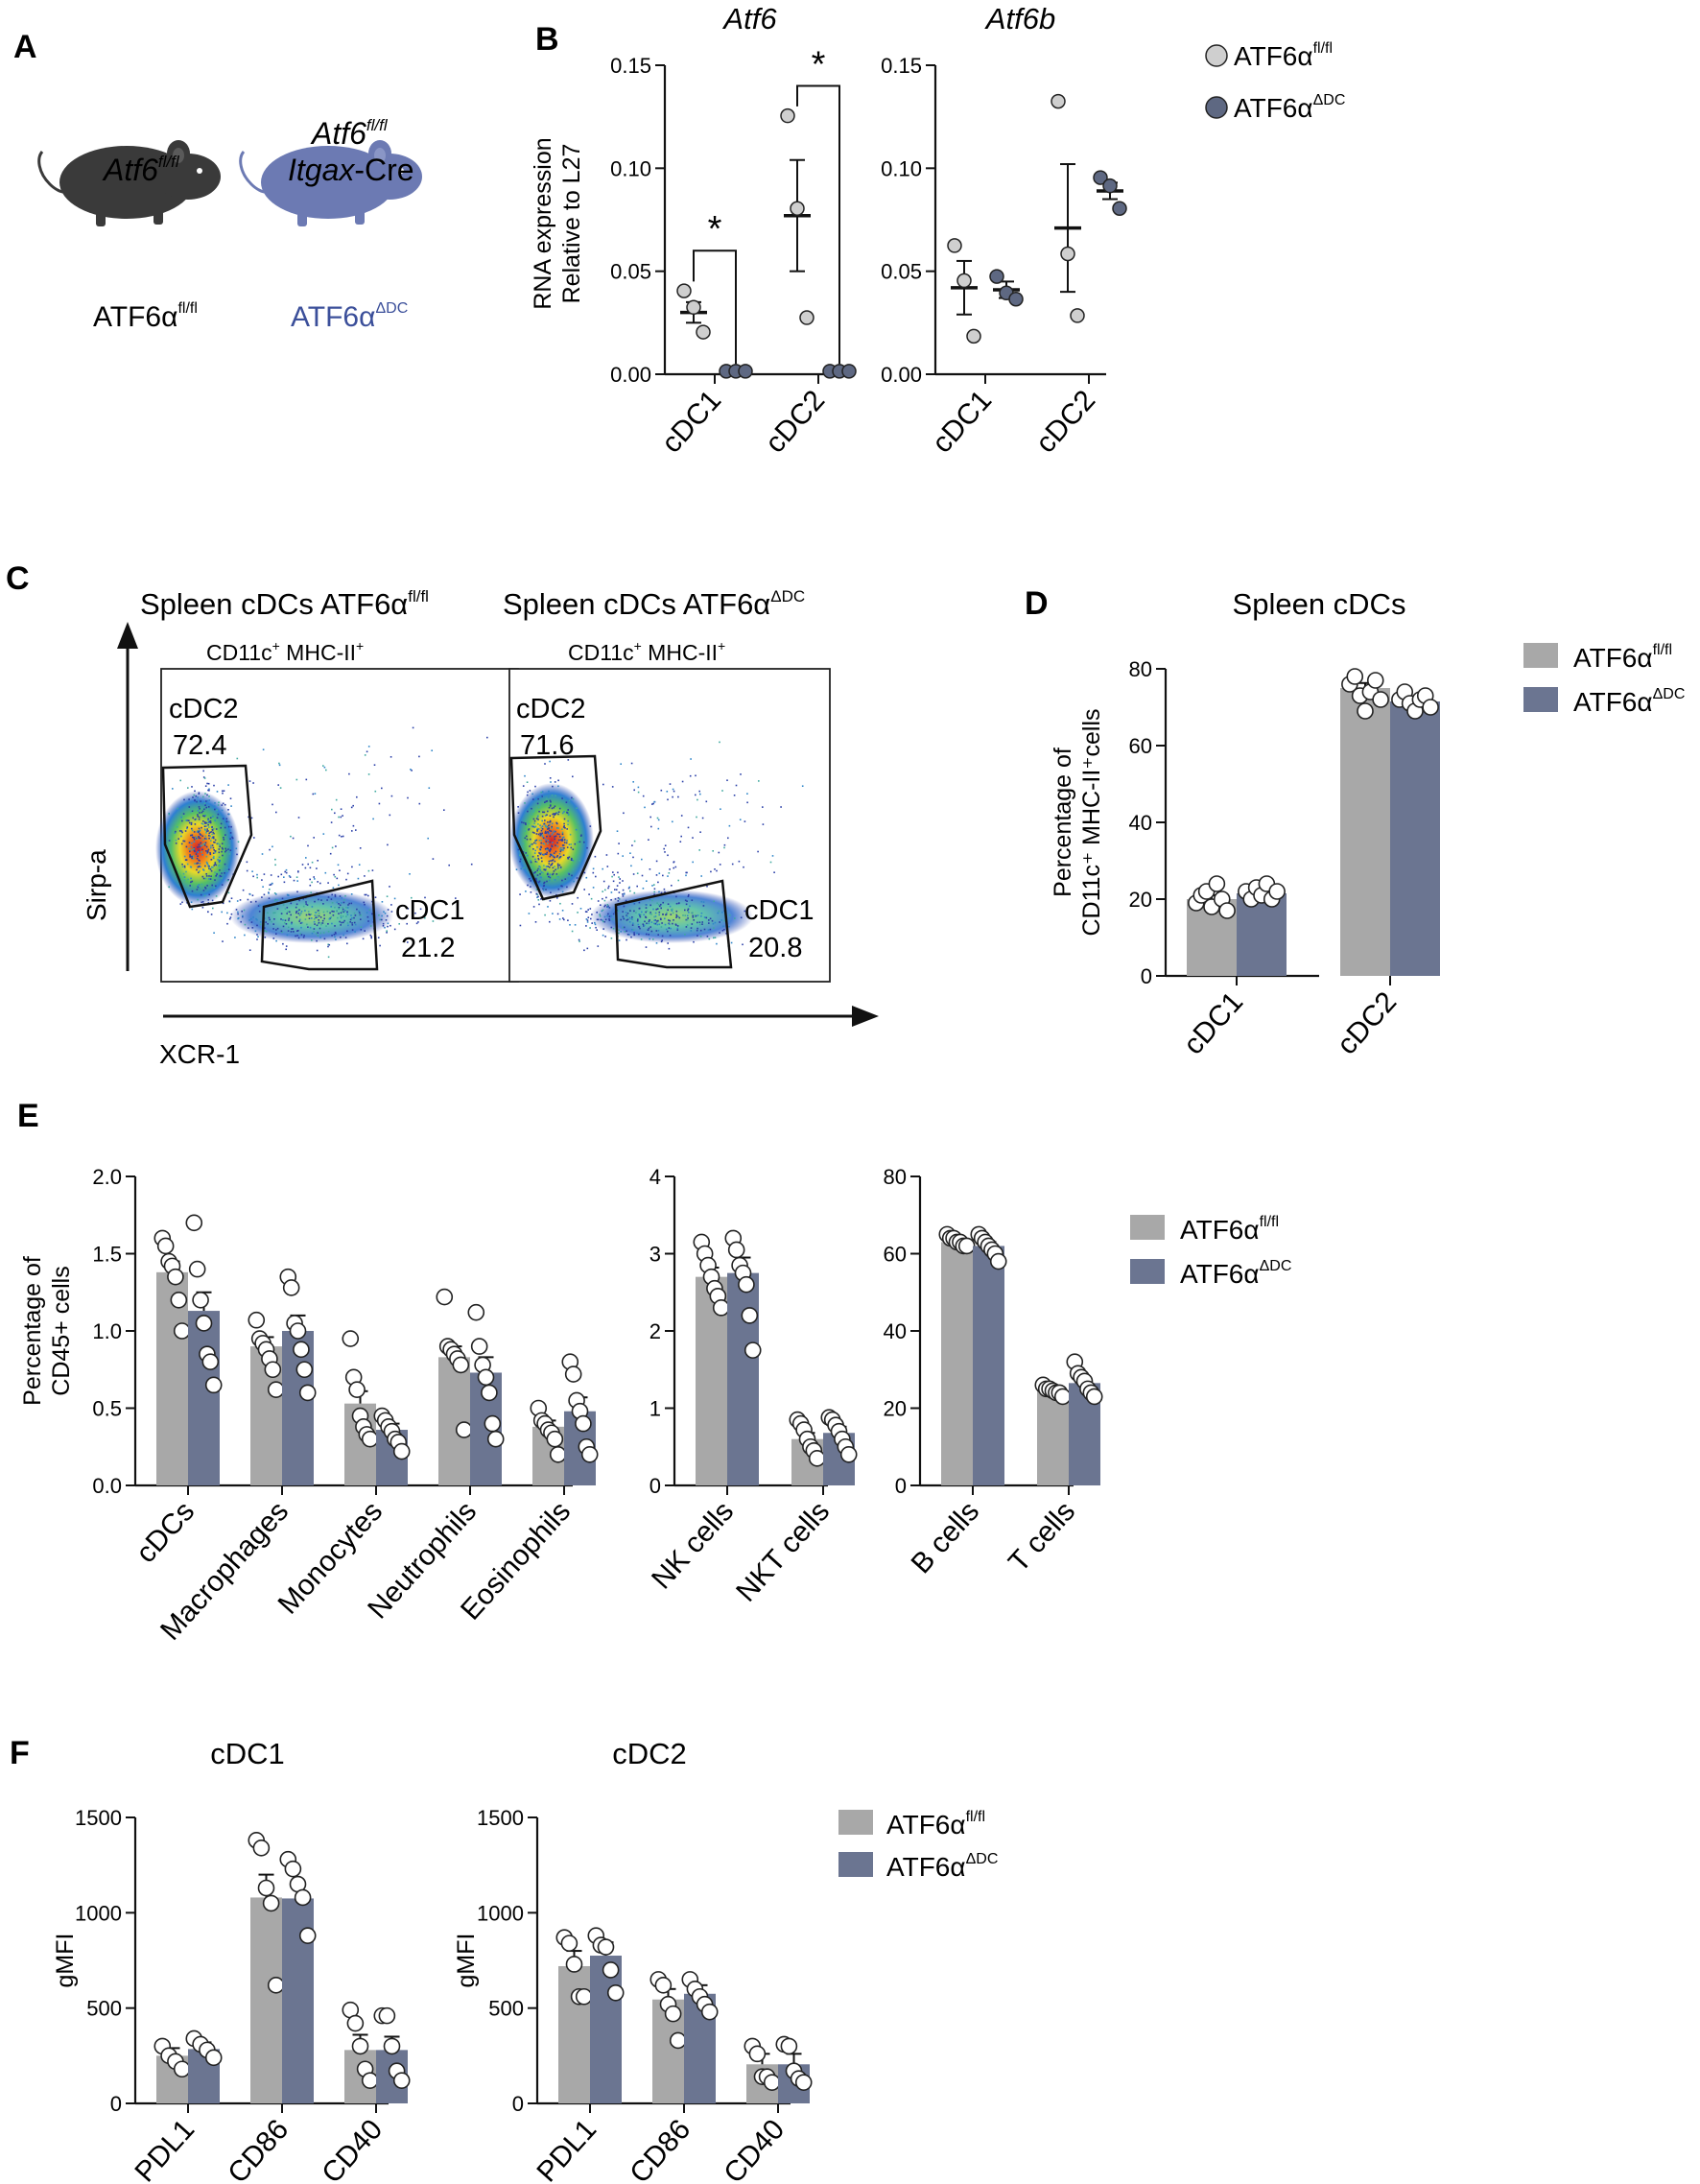 The width and height of the screenshot is (1700, 2184). Describe the element at coordinates (1235, 1273) in the screenshot. I see `legend-label-dc: ATF6αΔDC` at that location.